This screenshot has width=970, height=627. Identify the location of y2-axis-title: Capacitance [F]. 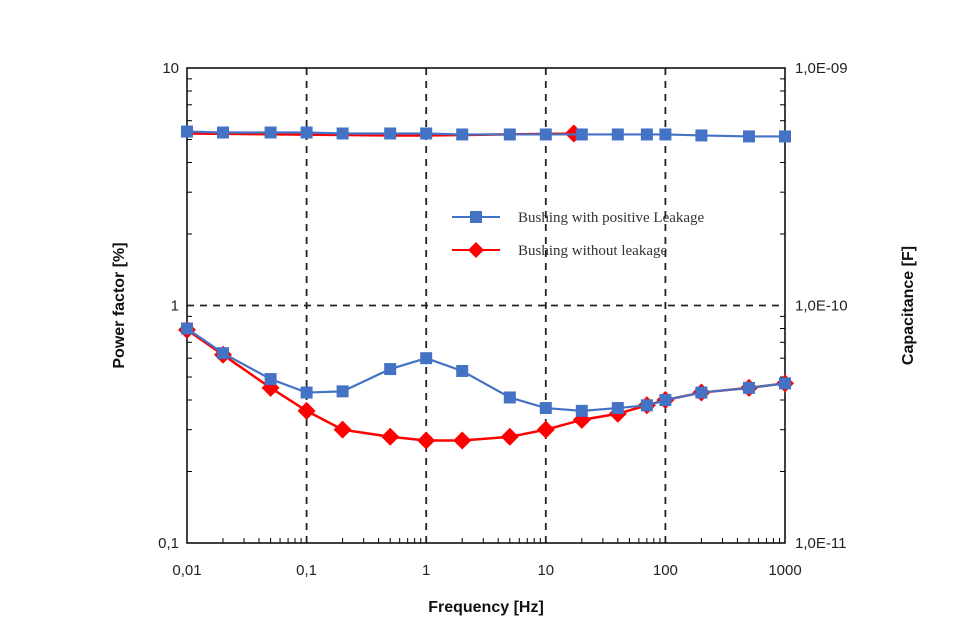
(908, 305).